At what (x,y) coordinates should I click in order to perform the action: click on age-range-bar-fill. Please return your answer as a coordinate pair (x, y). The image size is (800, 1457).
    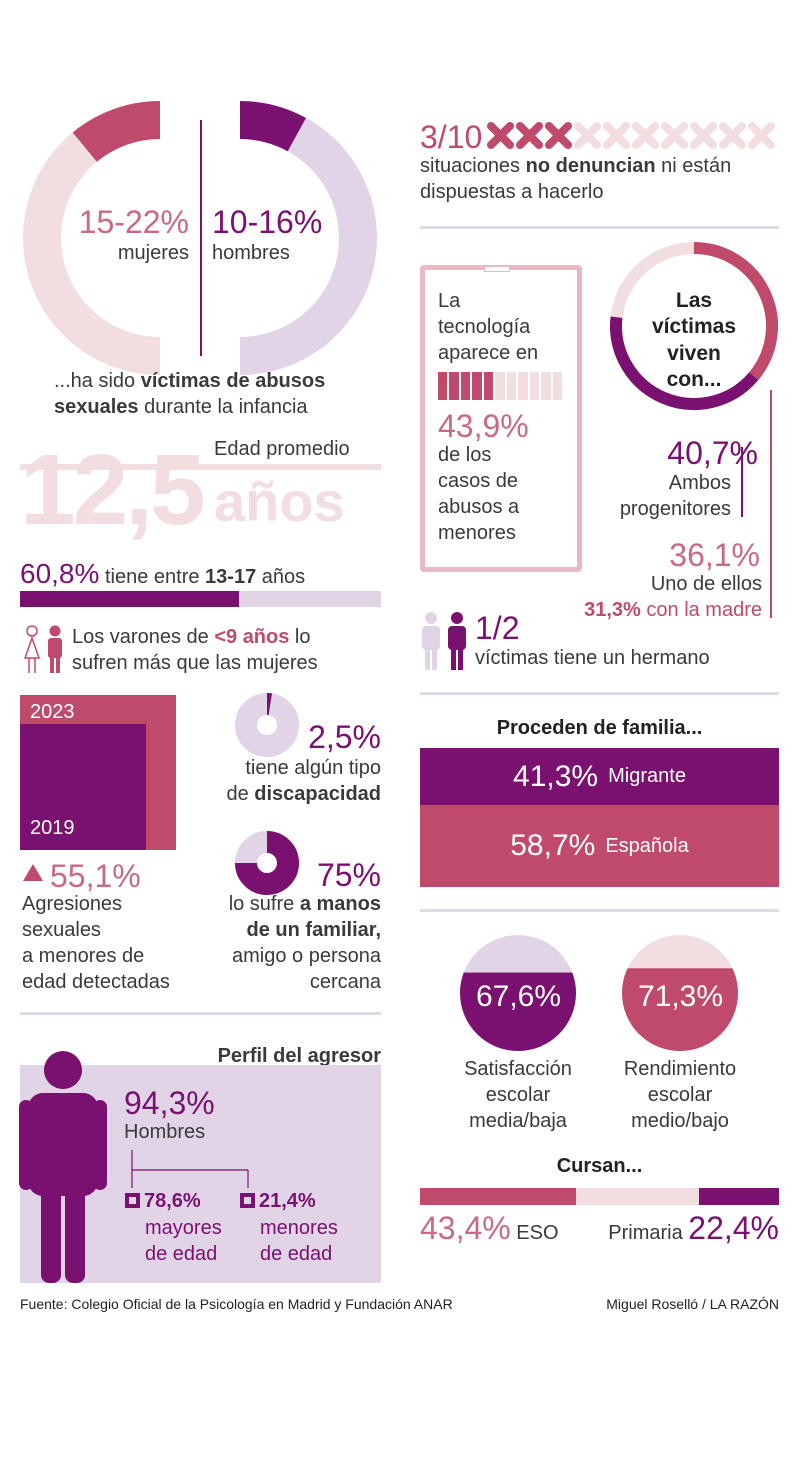
    Looking at the image, I should click on (130, 599).